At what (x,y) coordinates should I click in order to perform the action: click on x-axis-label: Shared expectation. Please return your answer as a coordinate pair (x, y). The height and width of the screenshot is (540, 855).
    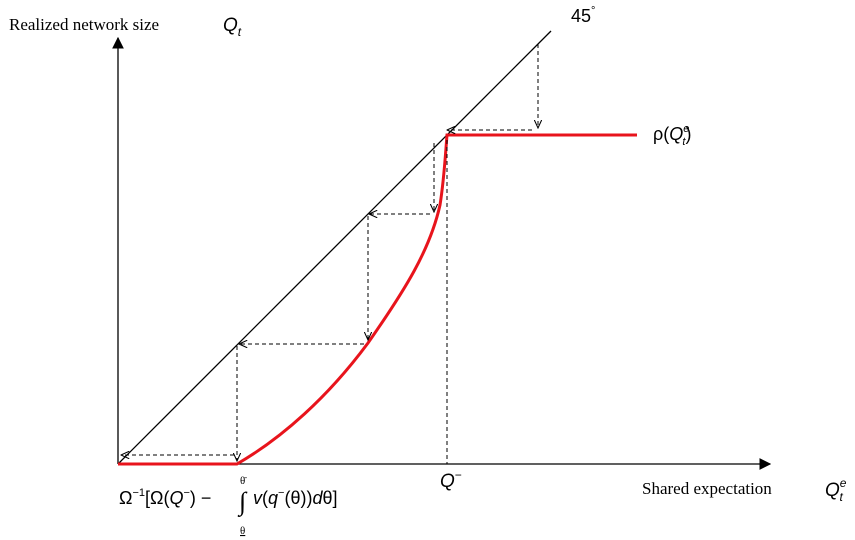
    Looking at the image, I should click on (707, 488).